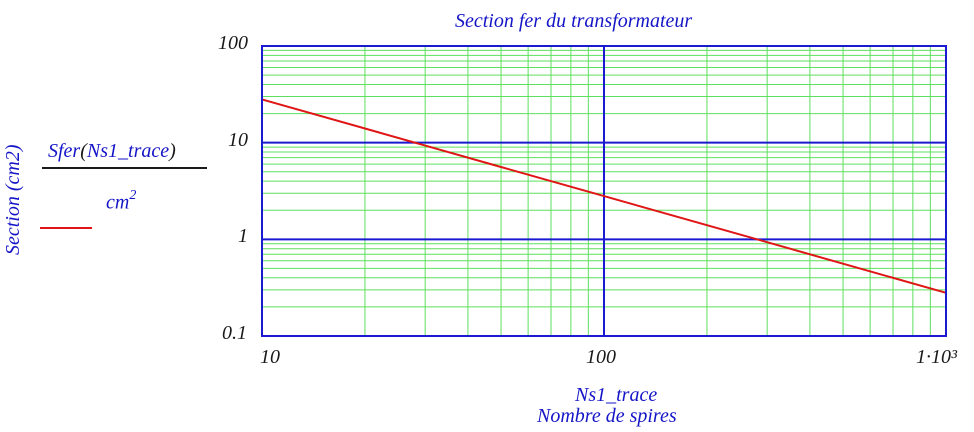 The image size is (974, 432). Describe the element at coordinates (243, 236) in the screenshot. I see `y-tick-label: 1` at that location.